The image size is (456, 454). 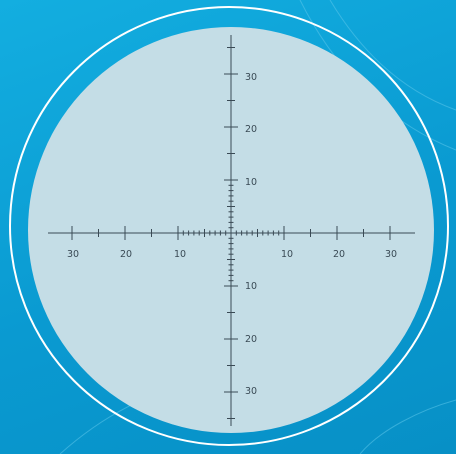 I want to click on h-label-left-10: 10, so click(x=180, y=254).